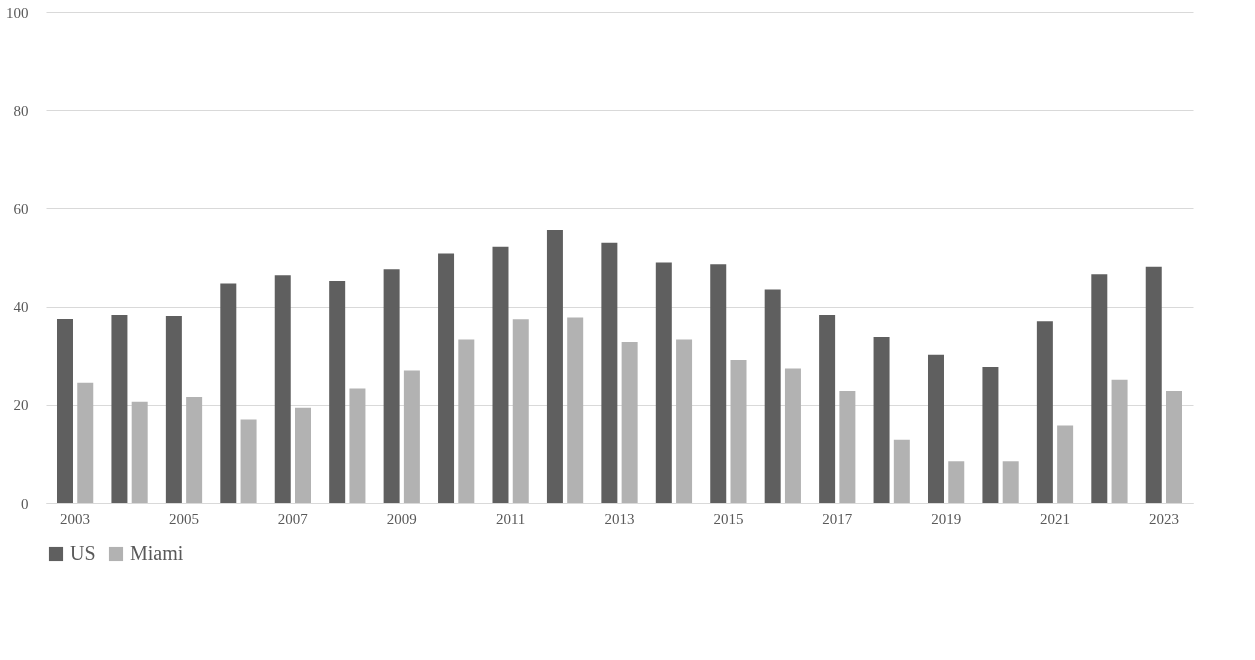  What do you see at coordinates (21, 110) in the screenshot?
I see `y-tick-label: 80` at bounding box center [21, 110].